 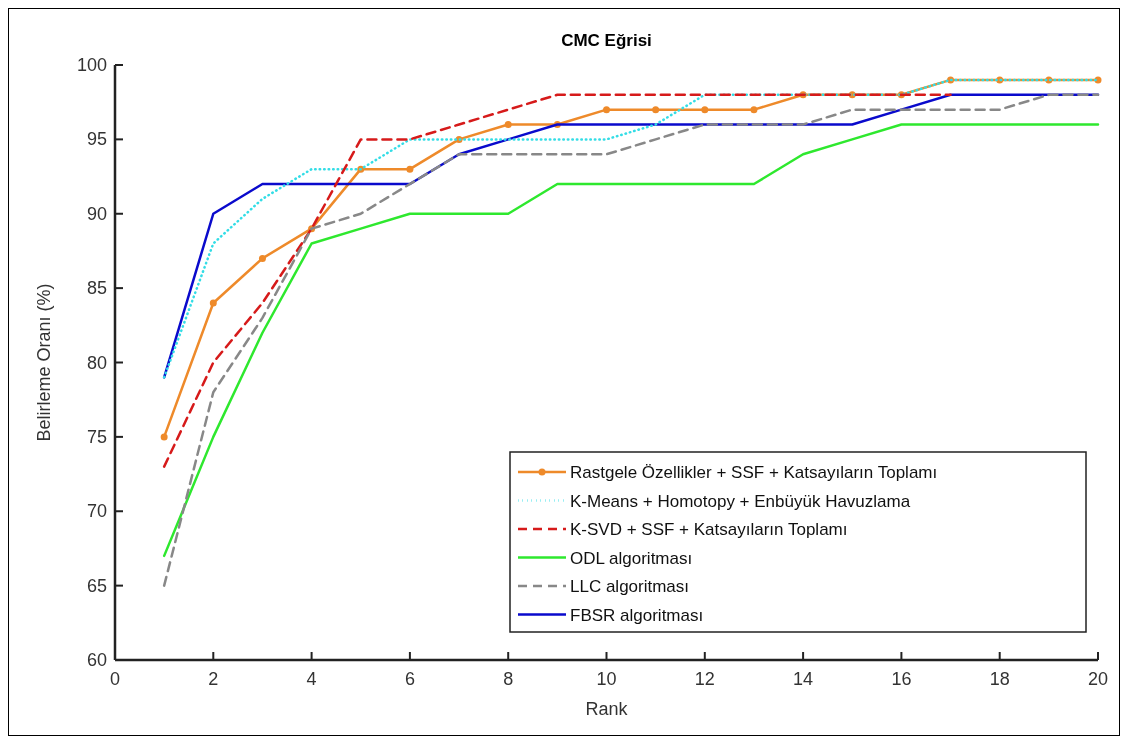 I want to click on legend-label: Rastgele Özellikler + SSF + Katsayıların Toplamı, so click(x=754, y=472).